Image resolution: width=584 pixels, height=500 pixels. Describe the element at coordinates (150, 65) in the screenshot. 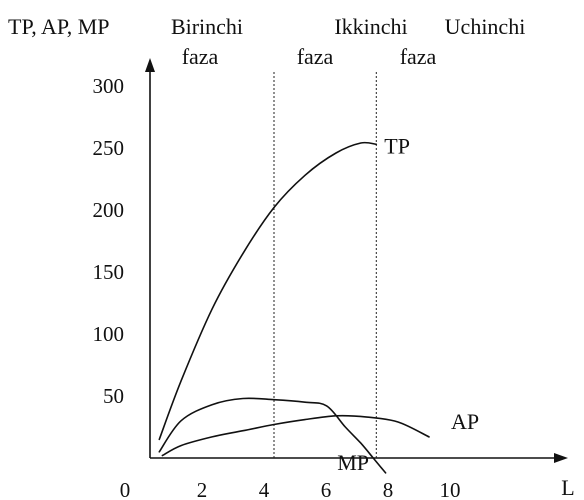

I see `y-axis-arrow` at that location.